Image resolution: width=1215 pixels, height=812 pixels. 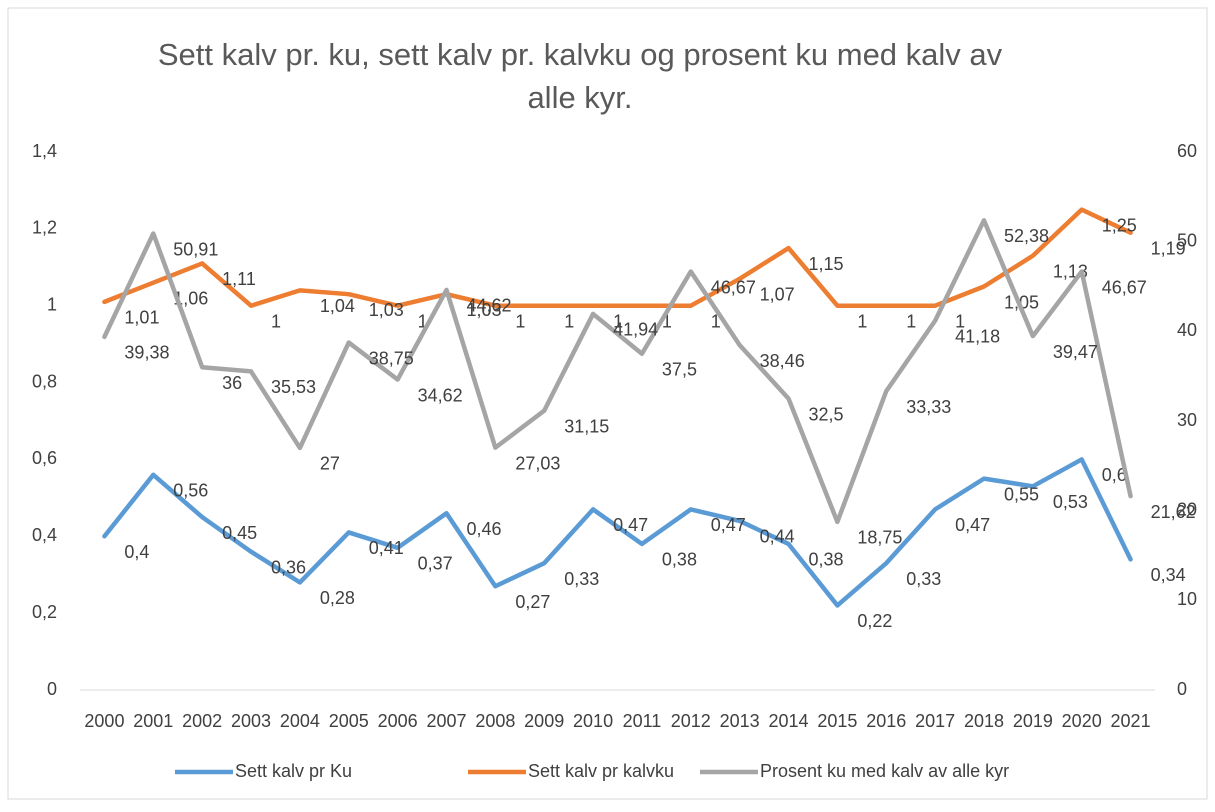 I want to click on legend-label: Sett kalv pr kalvku, so click(x=601, y=771).